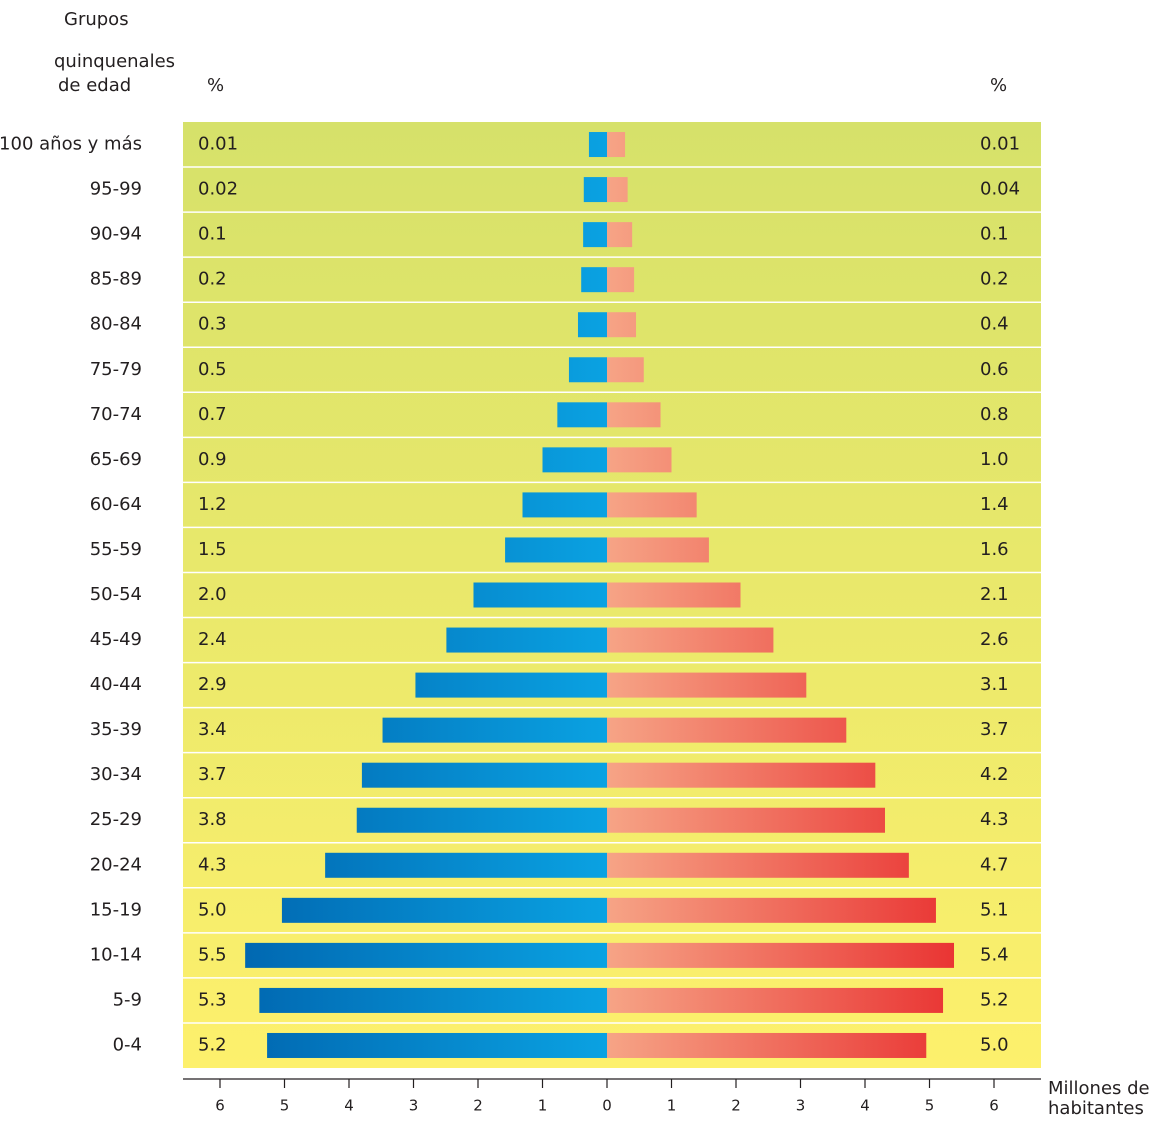 The image size is (1161, 1126). What do you see at coordinates (212, 864) in the screenshot?
I see `left-percent: 4.3` at bounding box center [212, 864].